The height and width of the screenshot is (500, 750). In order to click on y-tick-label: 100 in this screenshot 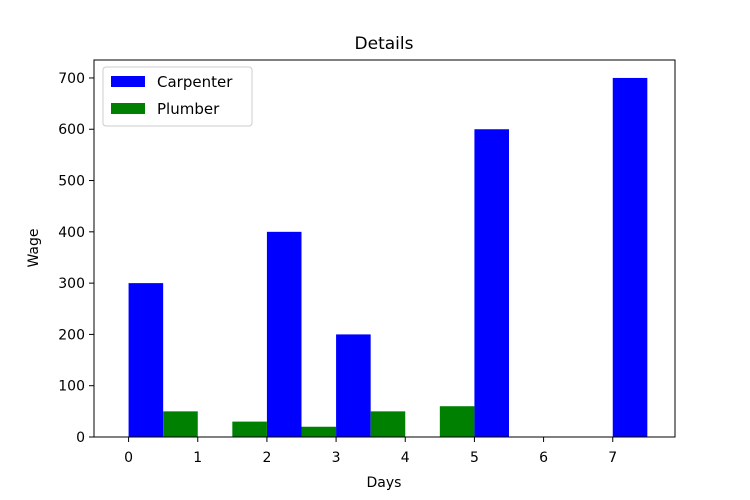, I will do `click(71, 387)`.